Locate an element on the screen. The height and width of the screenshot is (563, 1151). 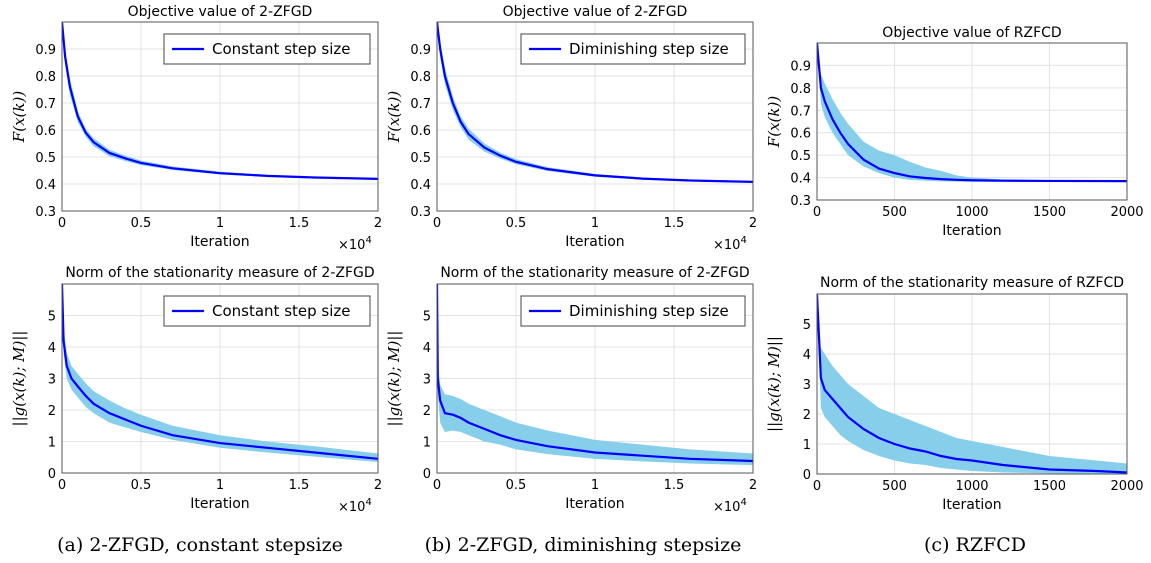
x-tick-label: 1500 is located at coordinates (1049, 486).